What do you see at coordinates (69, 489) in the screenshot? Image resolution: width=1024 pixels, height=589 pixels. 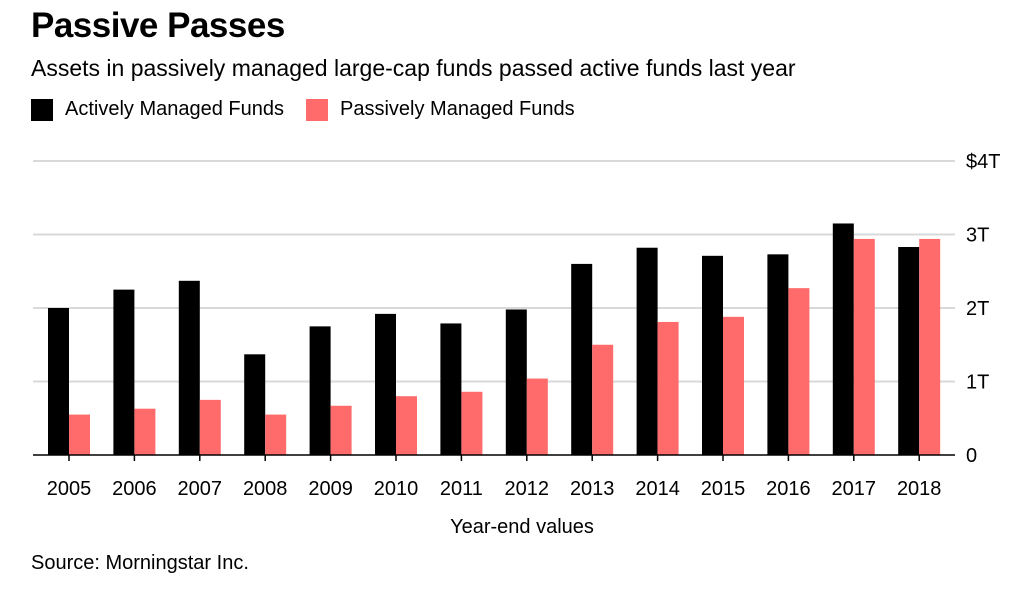 I see `x-tick-label: 2005` at bounding box center [69, 489].